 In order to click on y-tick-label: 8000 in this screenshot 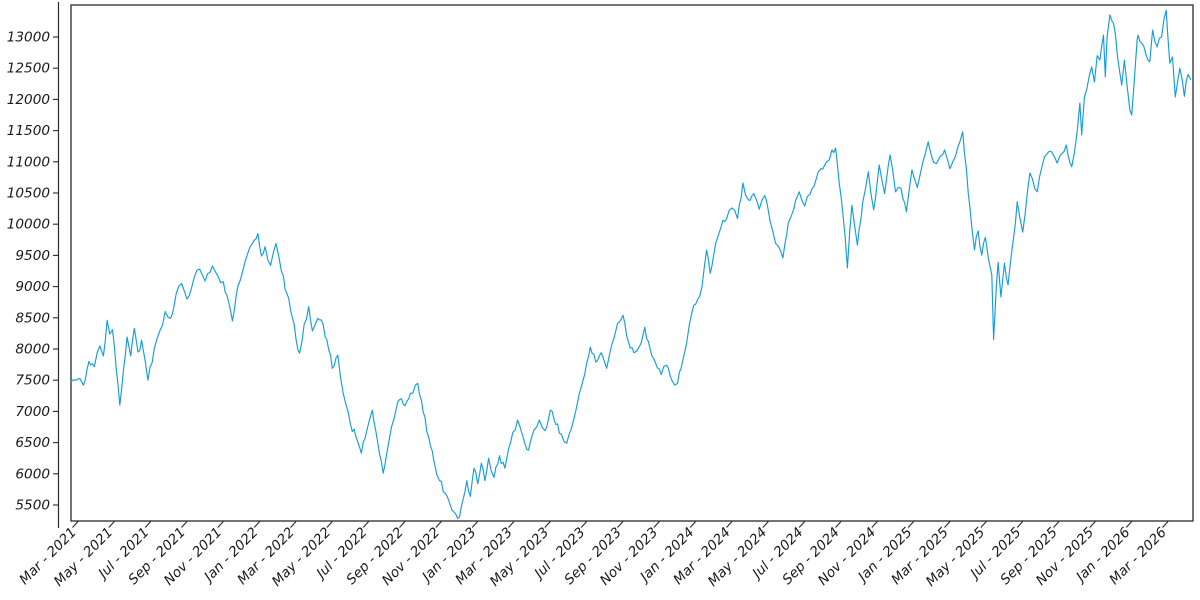, I will do `click(32, 350)`.